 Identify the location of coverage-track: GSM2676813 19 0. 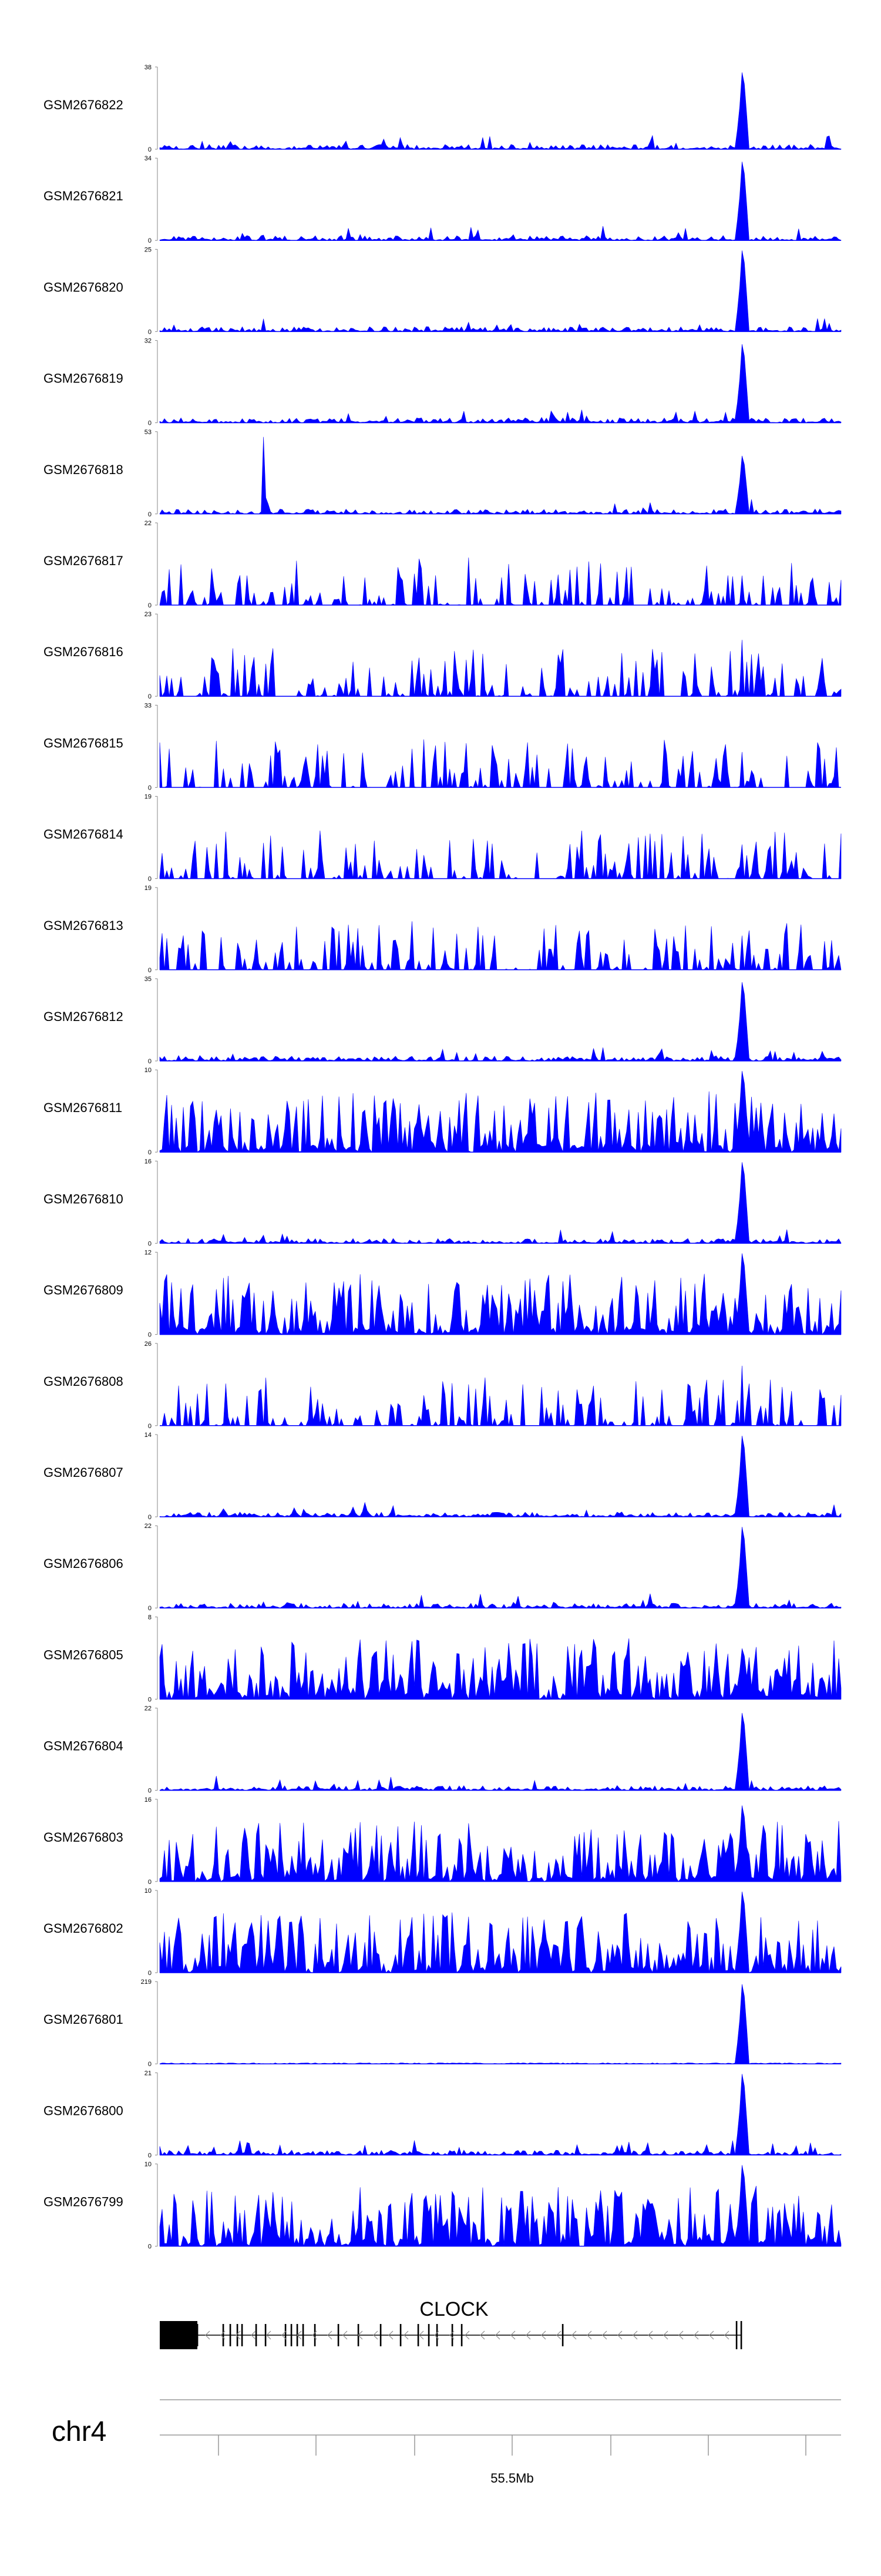
(443, 929).